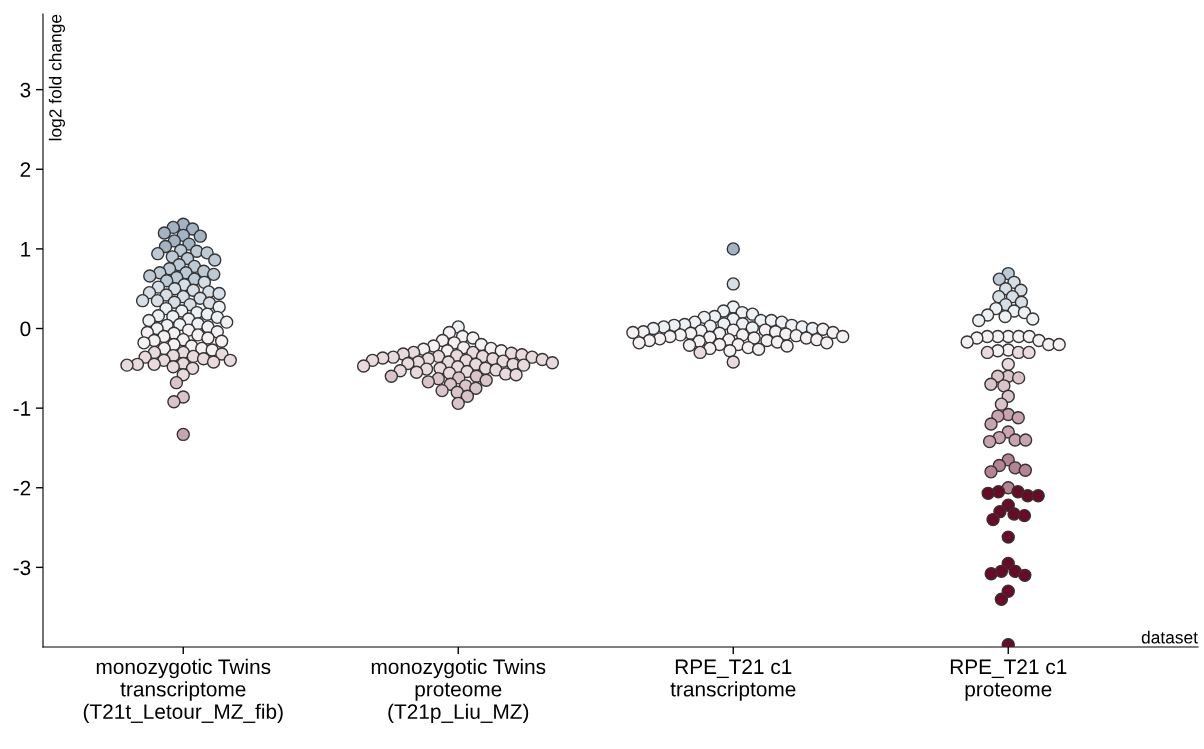 The image size is (1204, 749). Describe the element at coordinates (56, 77) in the screenshot. I see `y-axis-title: log2 fold change` at that location.